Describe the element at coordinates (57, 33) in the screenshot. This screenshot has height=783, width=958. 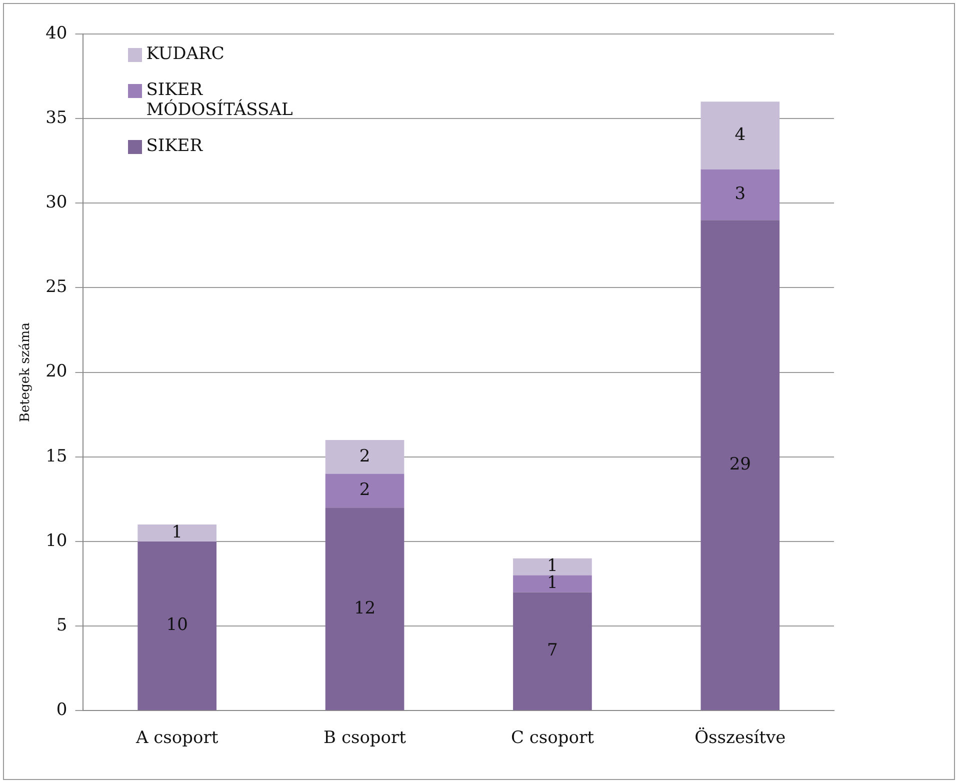
I see `y-tick-label: 40` at that location.